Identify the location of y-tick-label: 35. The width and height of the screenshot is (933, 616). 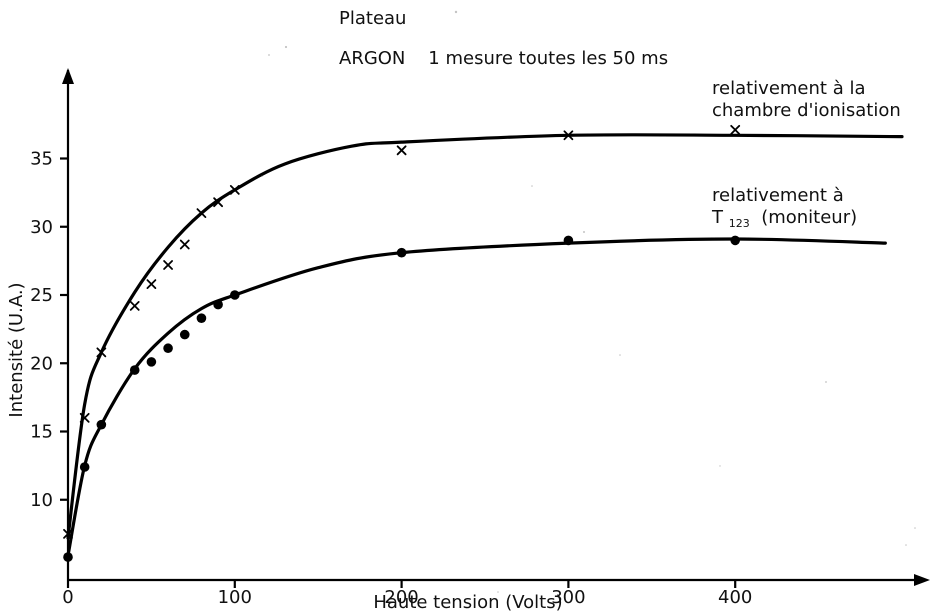
(41, 159).